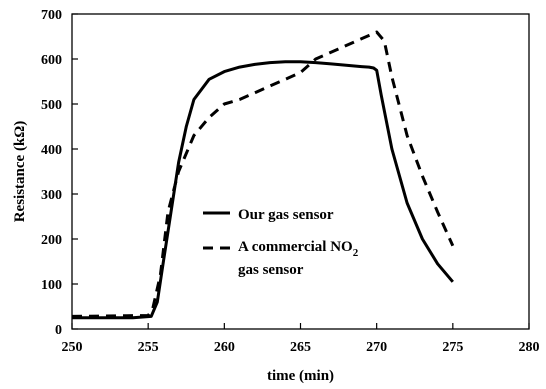 This screenshot has width=546, height=389. Describe the element at coordinates (452, 347) in the screenshot. I see `x-tick-label: 275` at that location.